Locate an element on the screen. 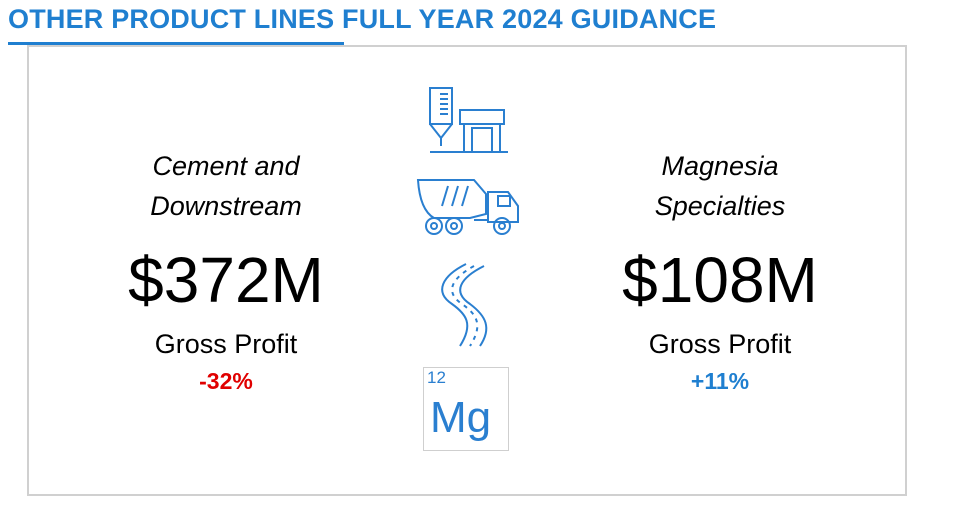 This screenshot has width=958, height=518. segment-name-line2: Downstream is located at coordinates (226, 206).